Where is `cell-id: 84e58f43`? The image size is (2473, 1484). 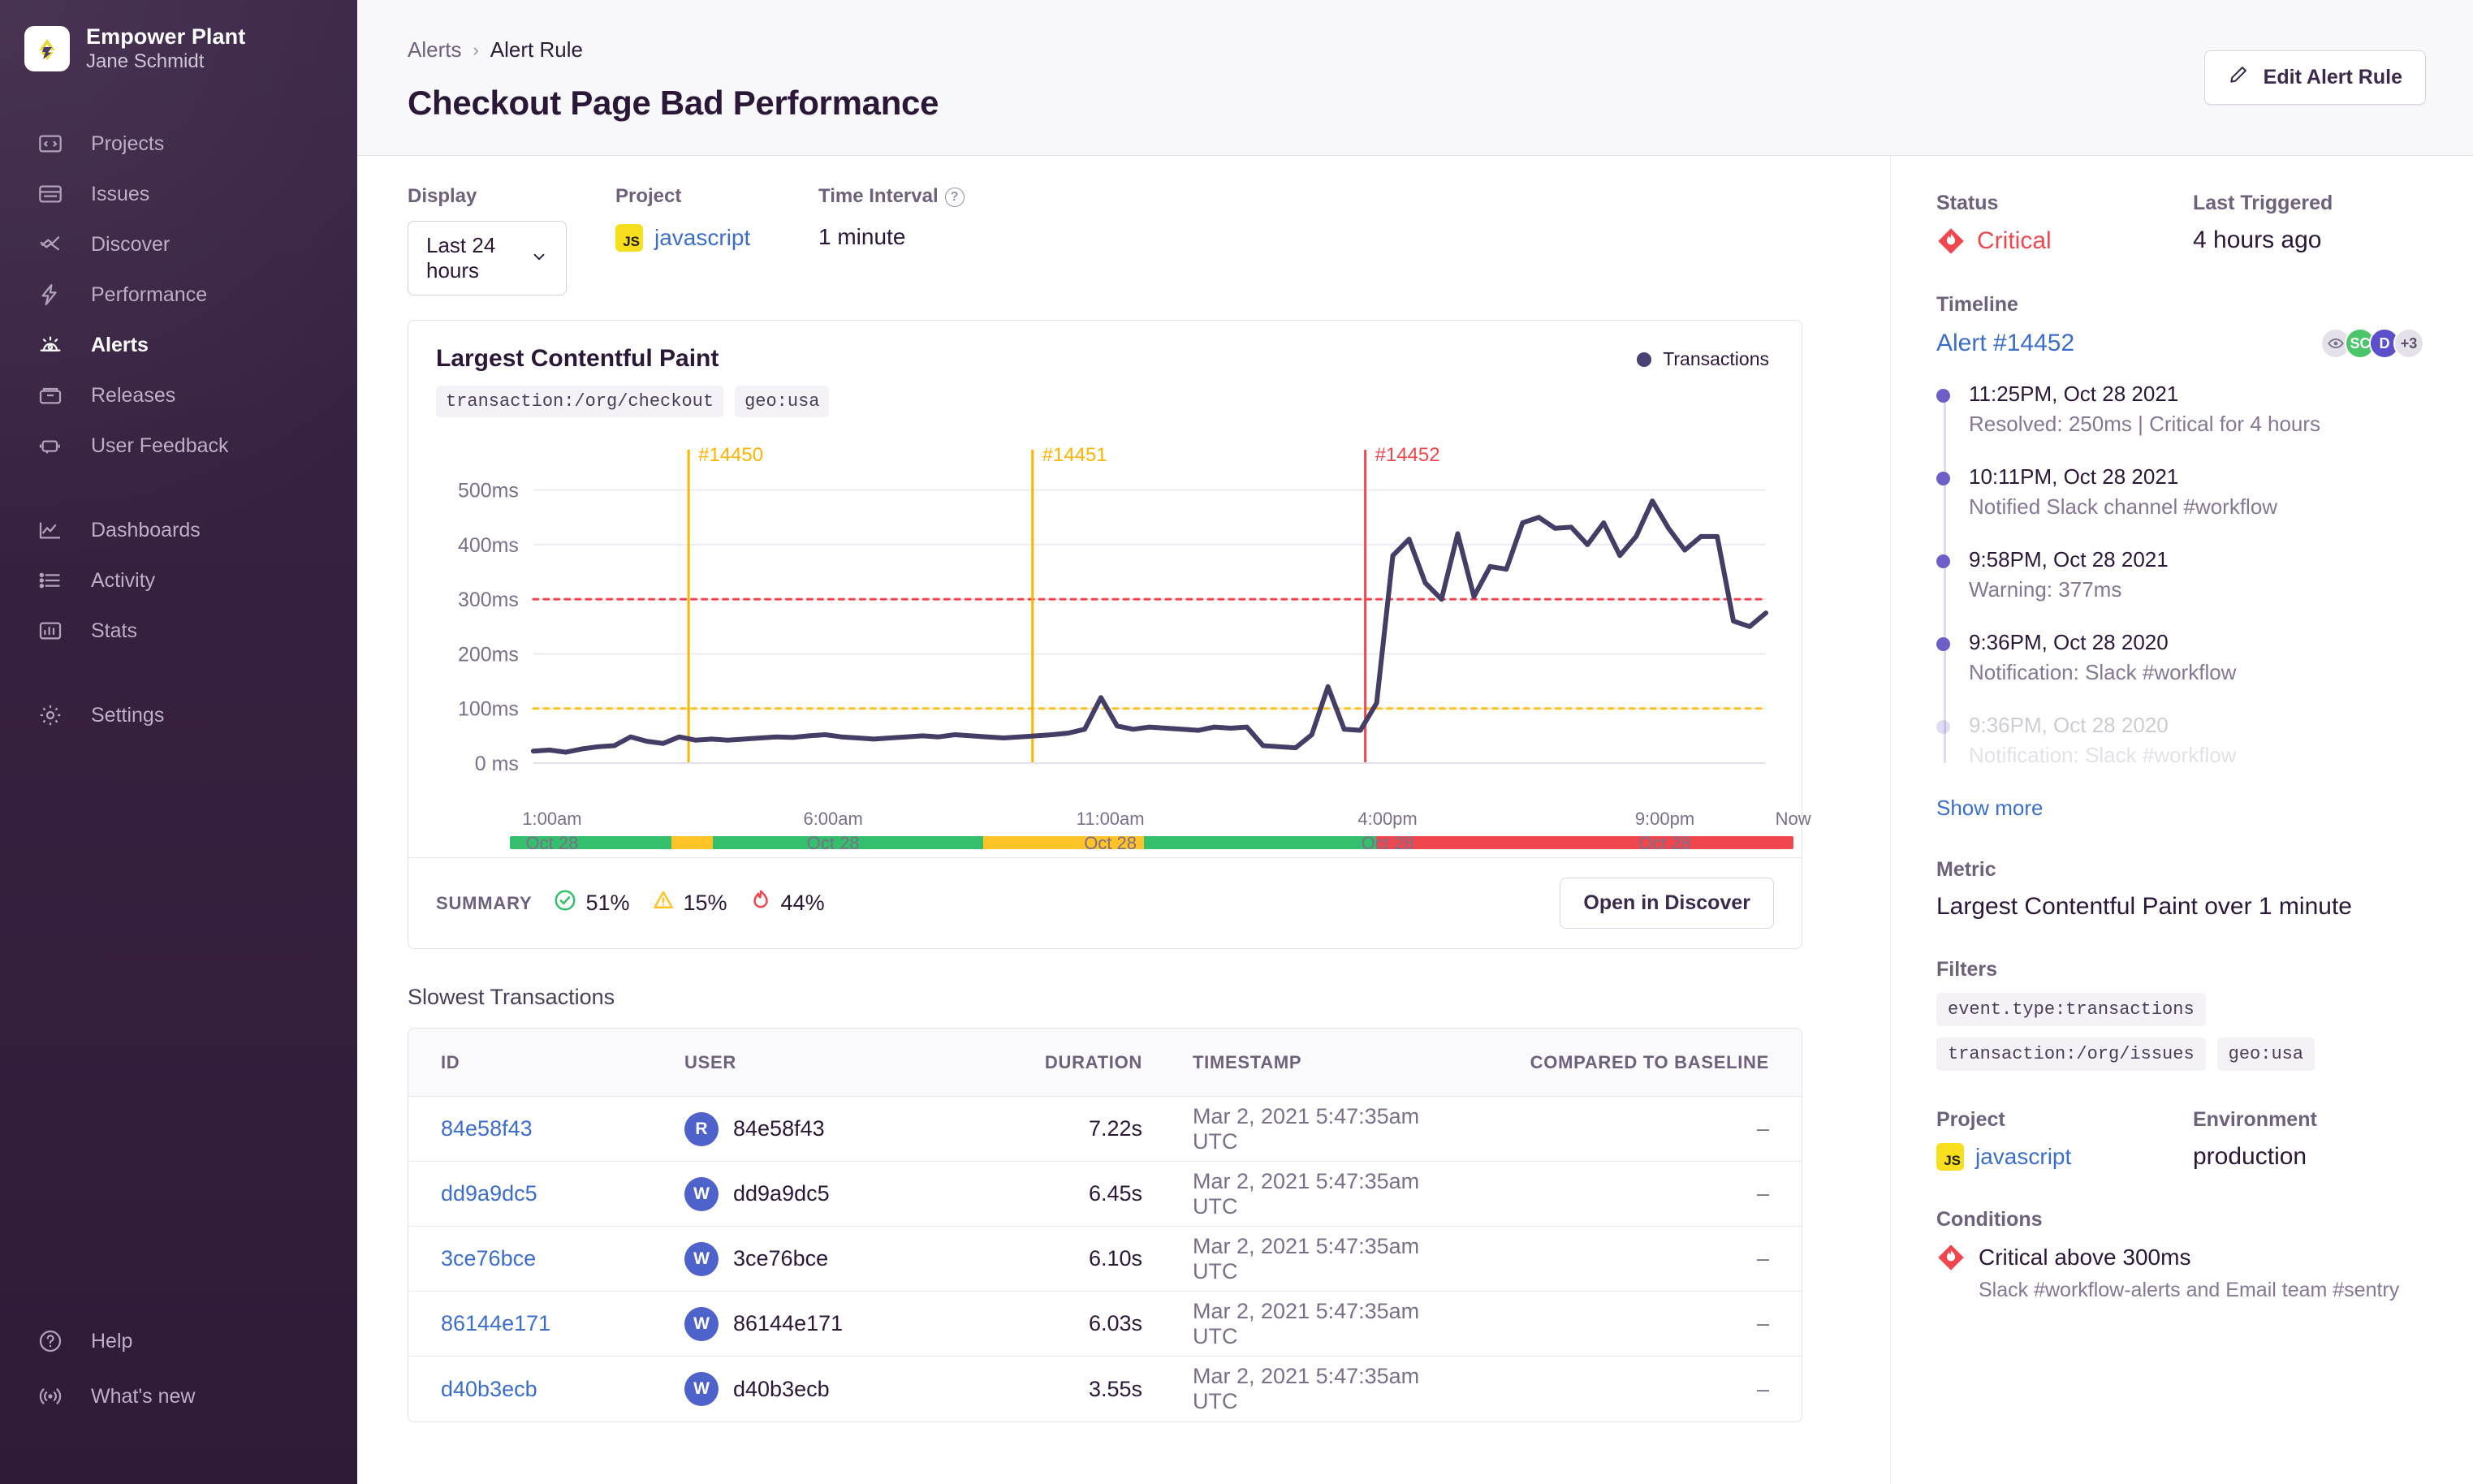 cell-id: 84e58f43 is located at coordinates (487, 1128).